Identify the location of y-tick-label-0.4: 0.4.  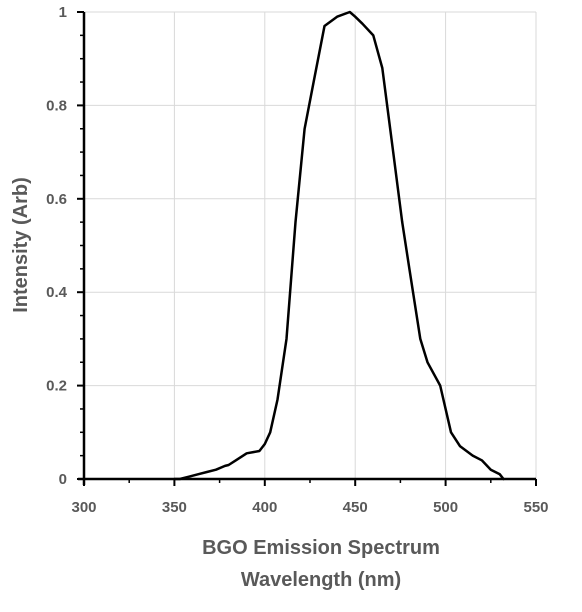
(57, 292).